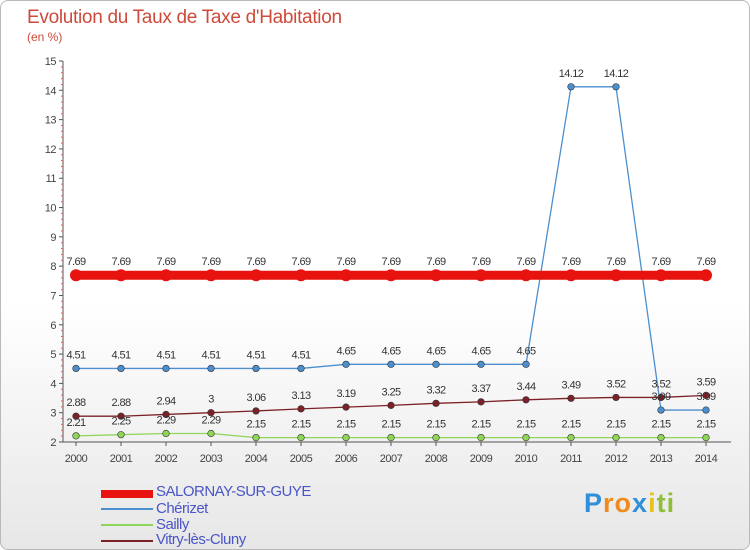 The image size is (750, 550). Describe the element at coordinates (705, 425) in the screenshot. I see `data-label-sailly-2014: 2.15` at that location.